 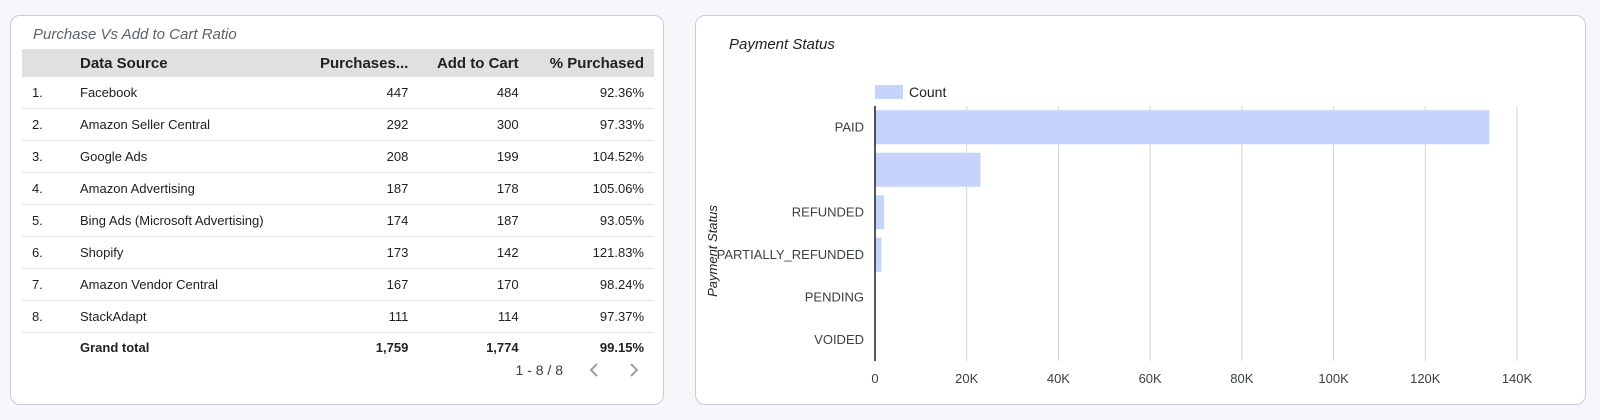 What do you see at coordinates (1241, 378) in the screenshot?
I see `x-tick-label: 80K` at bounding box center [1241, 378].